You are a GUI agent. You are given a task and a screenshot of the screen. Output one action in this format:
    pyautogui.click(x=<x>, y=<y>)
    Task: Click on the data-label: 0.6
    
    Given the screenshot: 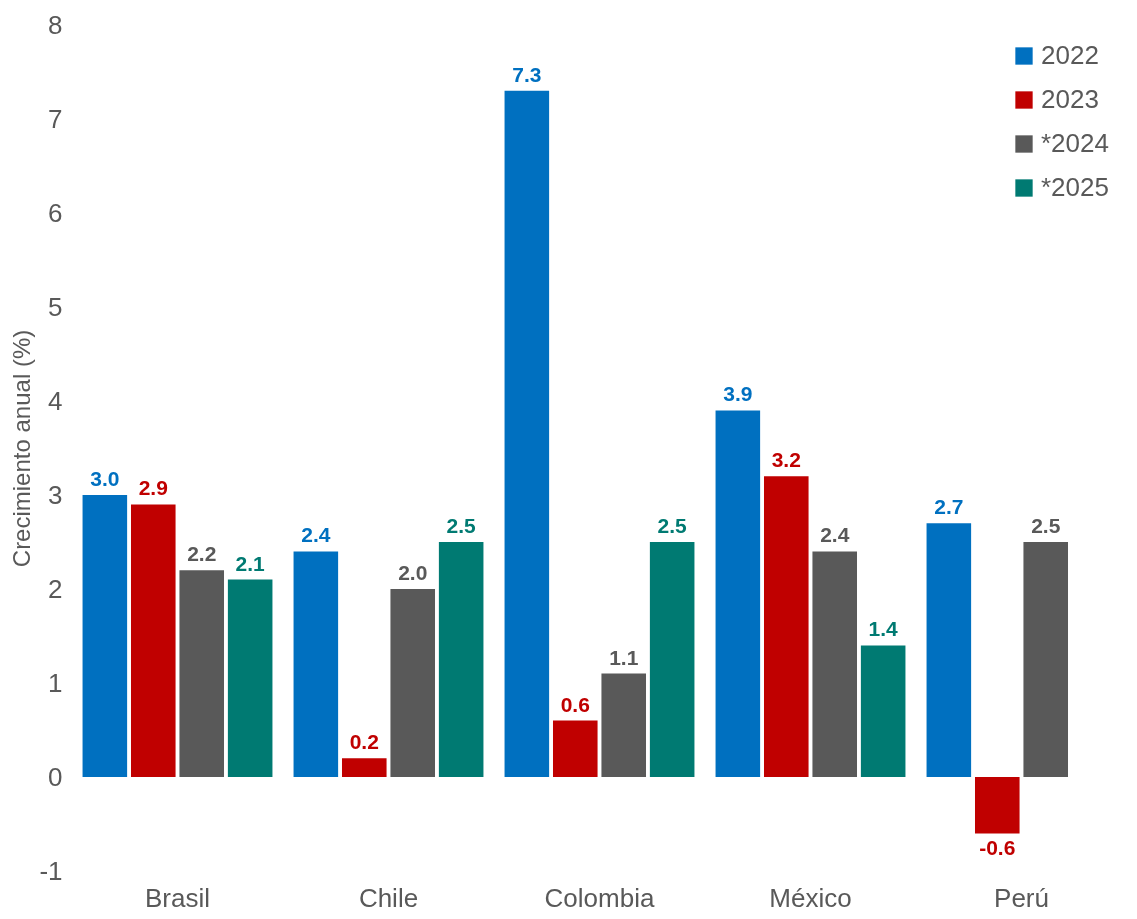 What is the action you would take?
    pyautogui.click(x=575, y=704)
    